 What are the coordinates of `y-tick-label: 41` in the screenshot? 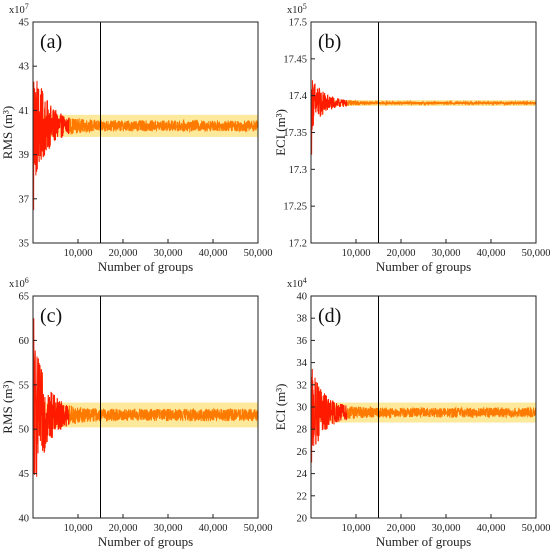 It's located at (24, 111).